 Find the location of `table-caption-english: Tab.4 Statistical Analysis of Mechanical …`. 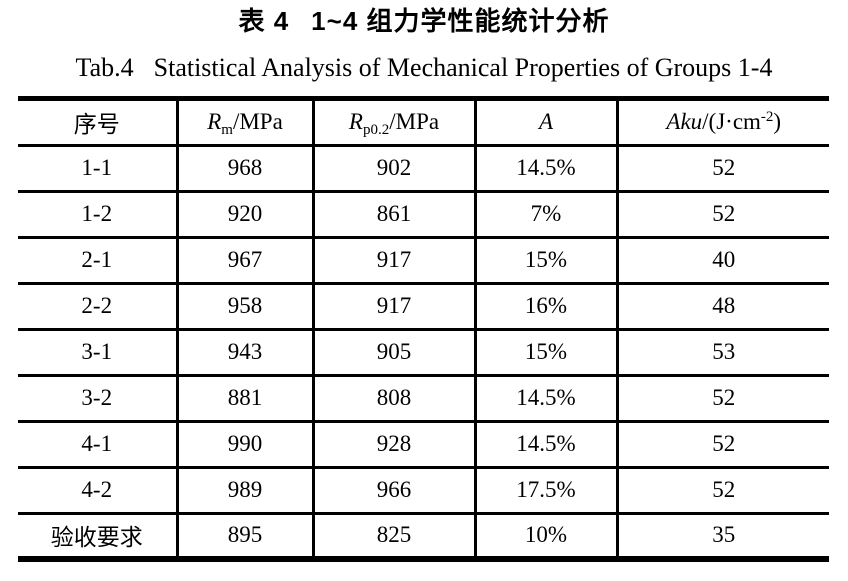

table-caption-english: Tab.4 Statistical Analysis of Mechanical … is located at coordinates (424, 67).